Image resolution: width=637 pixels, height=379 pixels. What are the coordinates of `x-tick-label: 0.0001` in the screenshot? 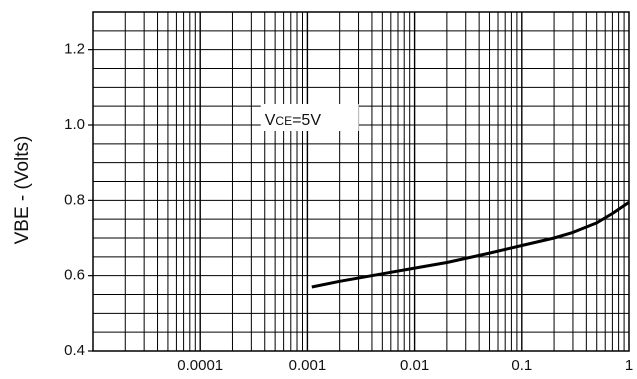 It's located at (200, 365).